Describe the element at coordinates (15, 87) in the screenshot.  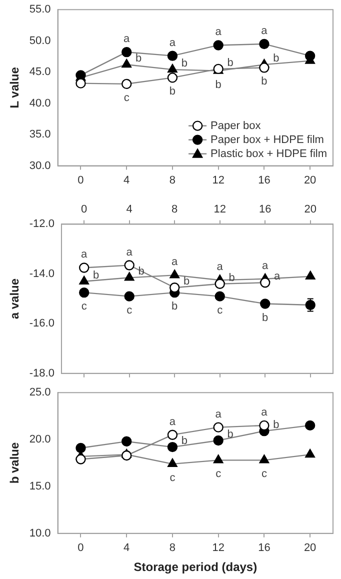
I see `y-axis-title: L value` at that location.